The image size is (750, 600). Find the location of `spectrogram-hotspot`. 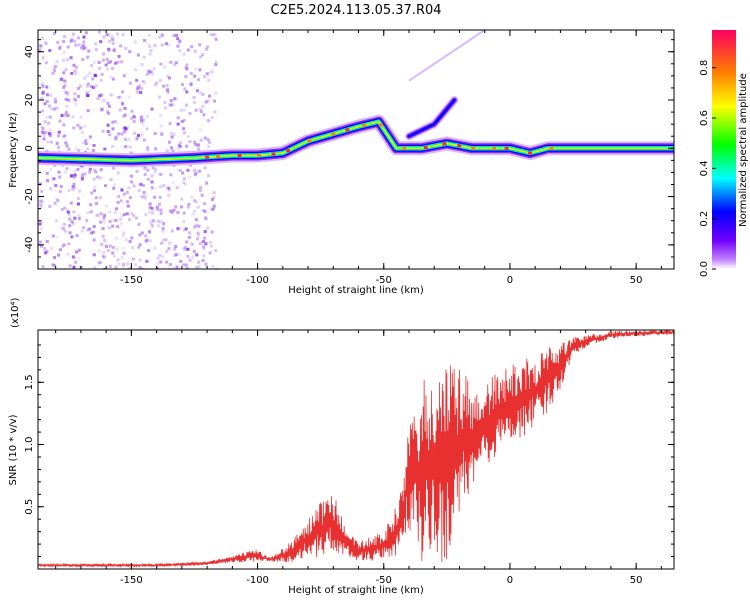

spectrogram-hotspot is located at coordinates (530, 153).